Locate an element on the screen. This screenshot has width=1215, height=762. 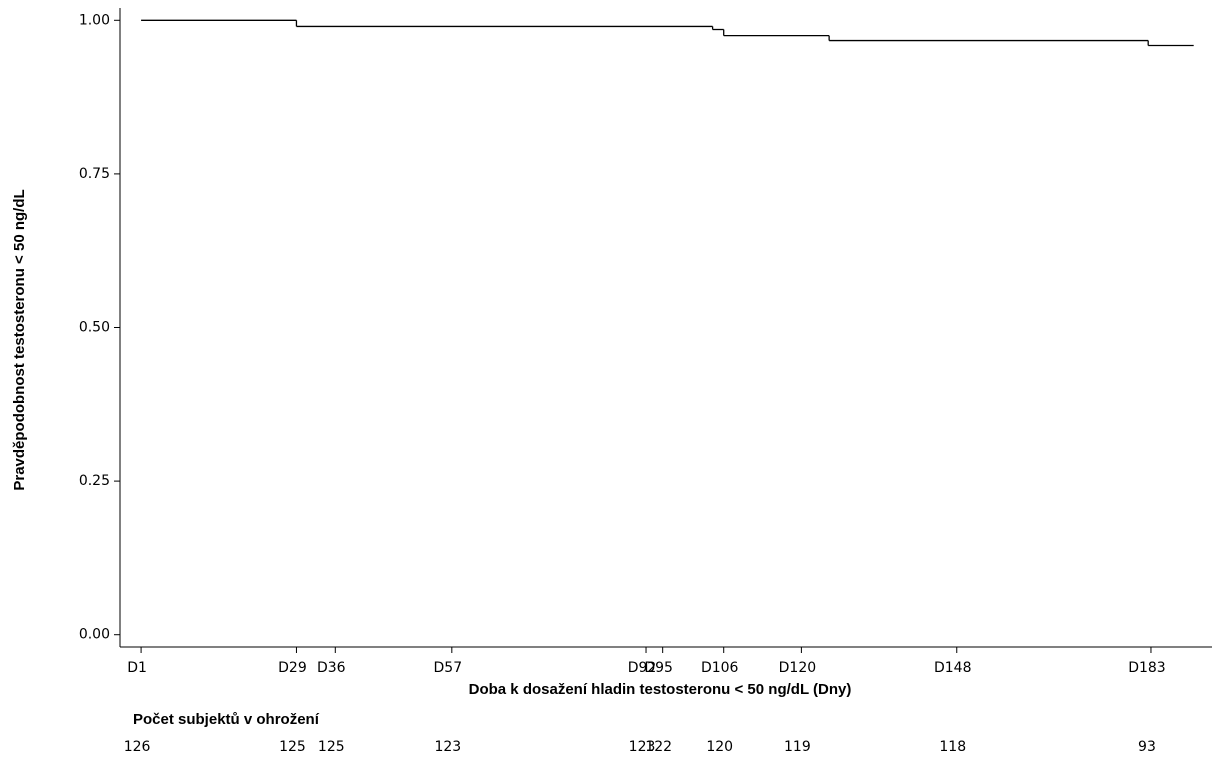
risk-count: 122 is located at coordinates (658, 747).